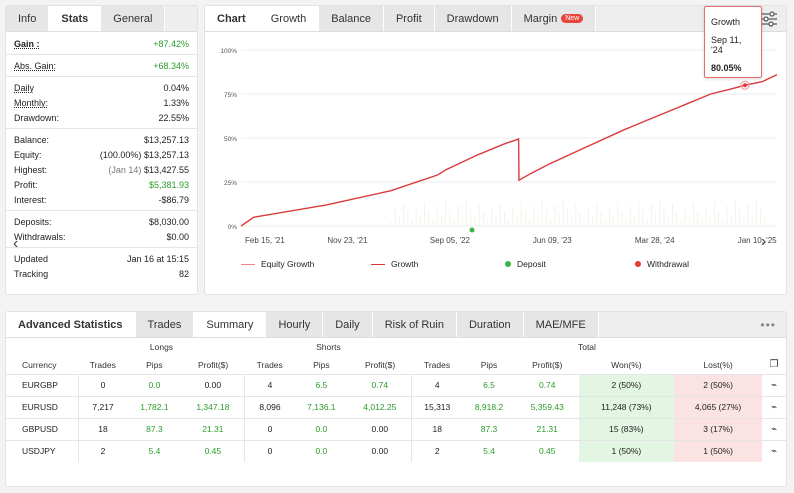  I want to click on tooltip-series: Growth, so click(726, 22).